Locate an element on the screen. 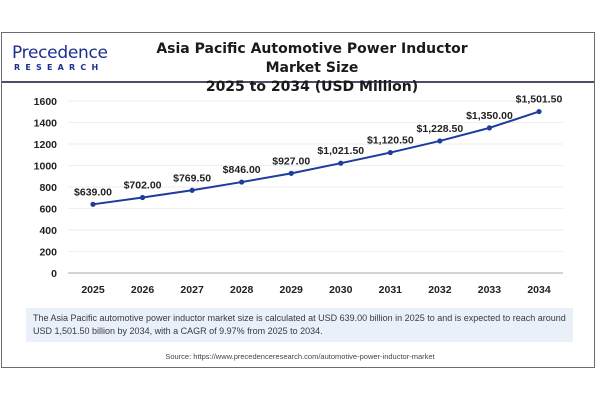  y-tick-label: 1400 is located at coordinates (46, 124).